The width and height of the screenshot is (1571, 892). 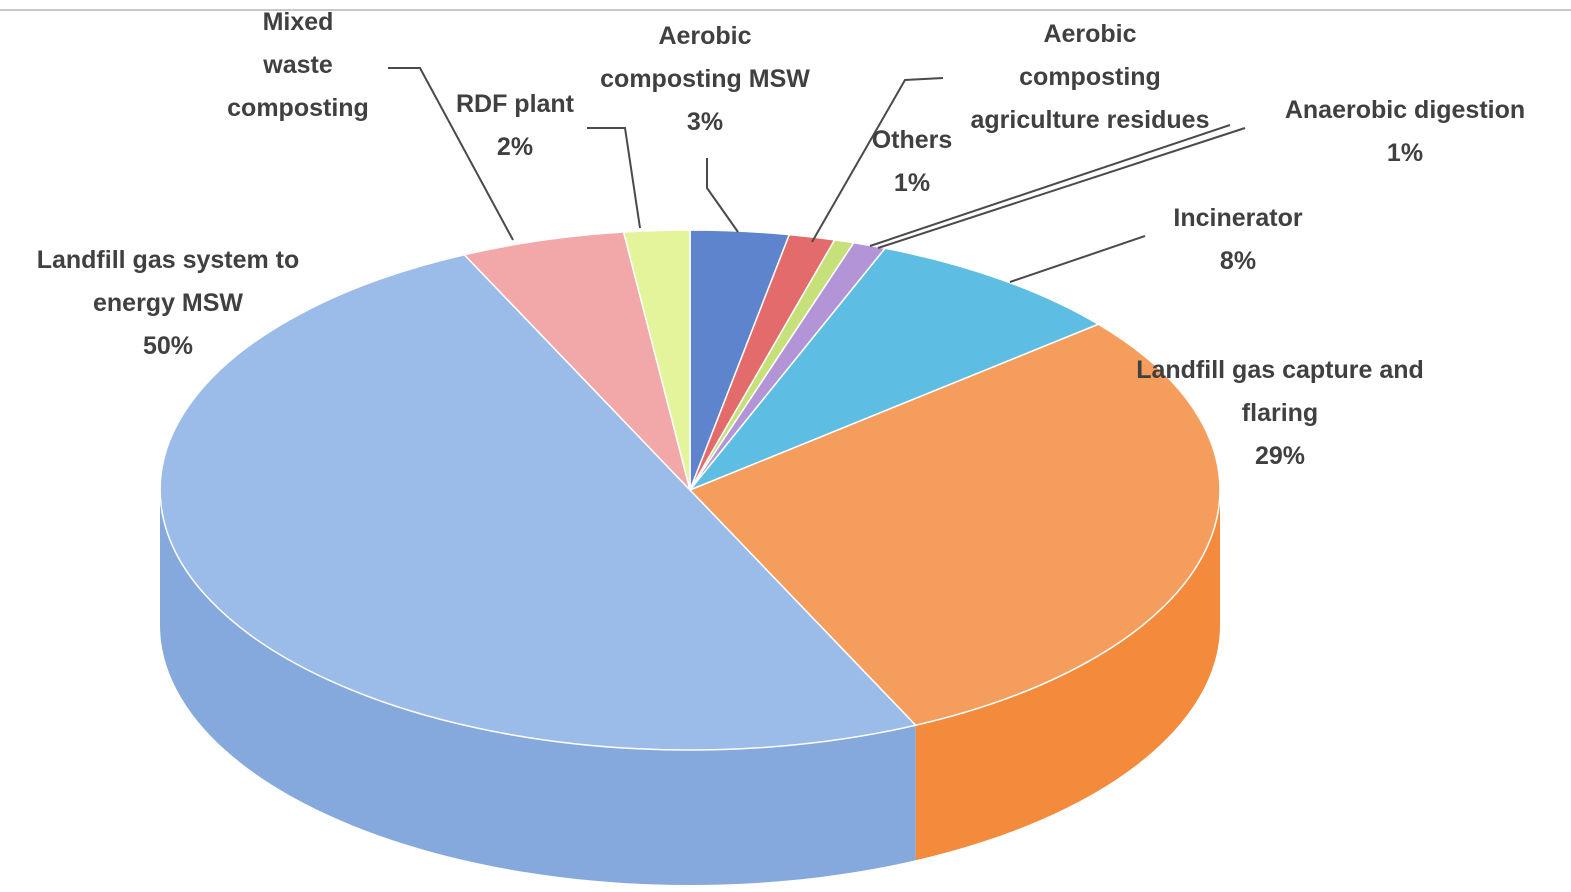 What do you see at coordinates (515, 104) in the screenshot?
I see `slice-label-7-line-0: RDF plant` at bounding box center [515, 104].